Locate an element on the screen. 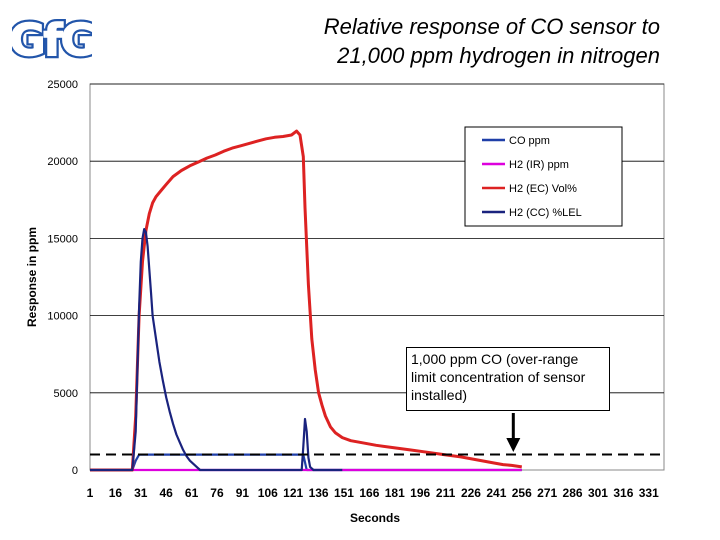 The image size is (720, 540). legend-label: H2 (CC) %LEL is located at coordinates (545, 213).